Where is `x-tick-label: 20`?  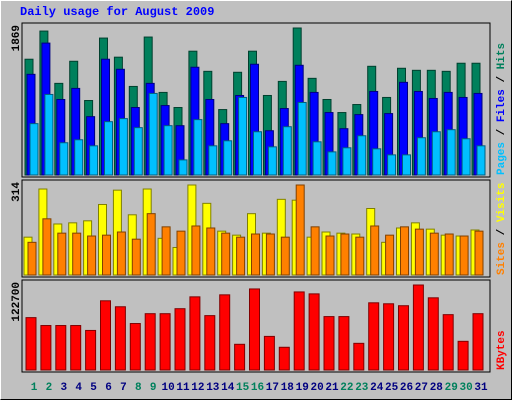
x-tick-label: 20 is located at coordinates (316, 388).